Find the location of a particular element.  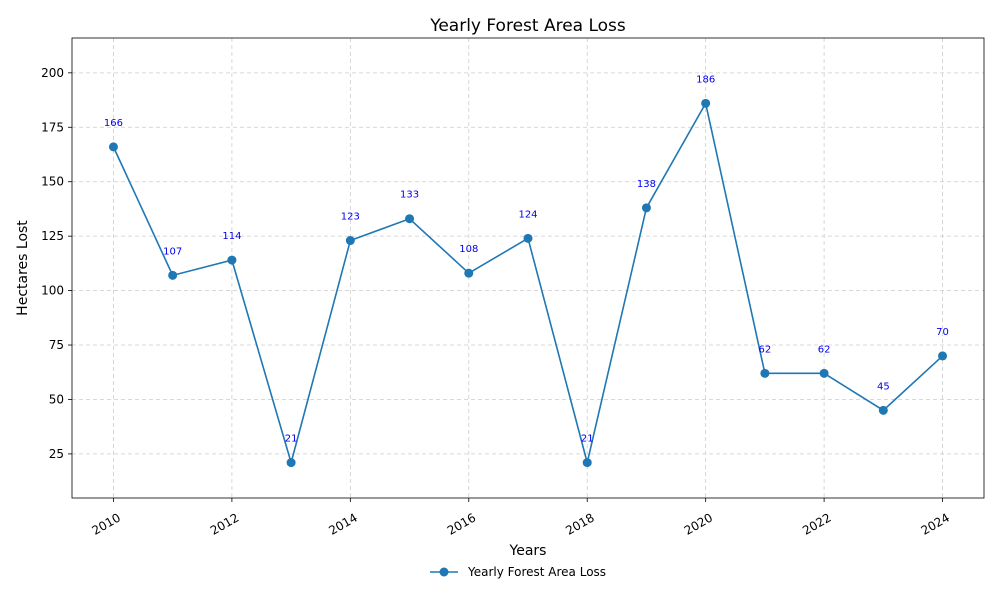

y-axis-label: Hectares Lost is located at coordinates (23, 268).